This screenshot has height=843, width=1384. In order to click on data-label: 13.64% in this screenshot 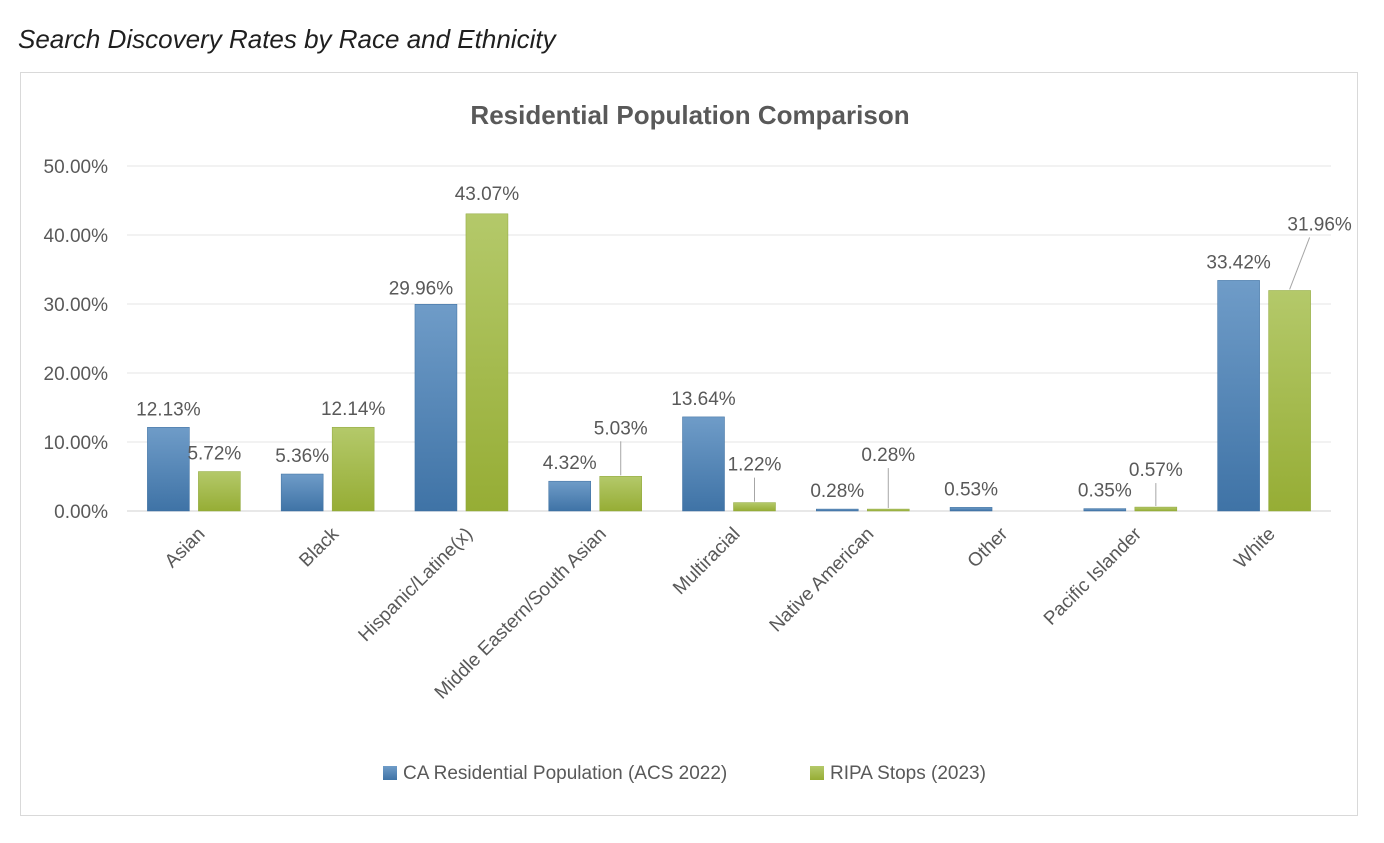, I will do `click(703, 399)`.